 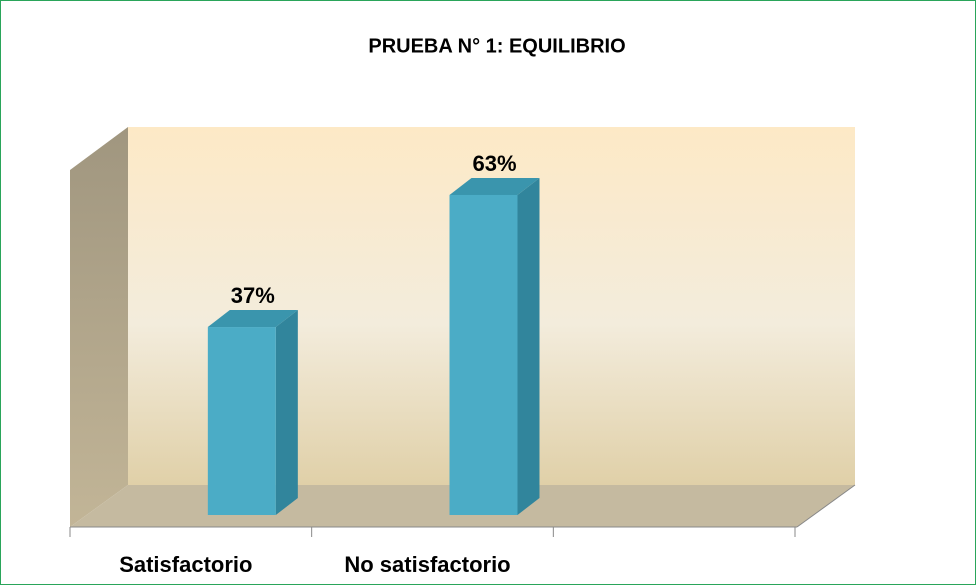 I want to click on floor-edge, so click(x=826, y=506).